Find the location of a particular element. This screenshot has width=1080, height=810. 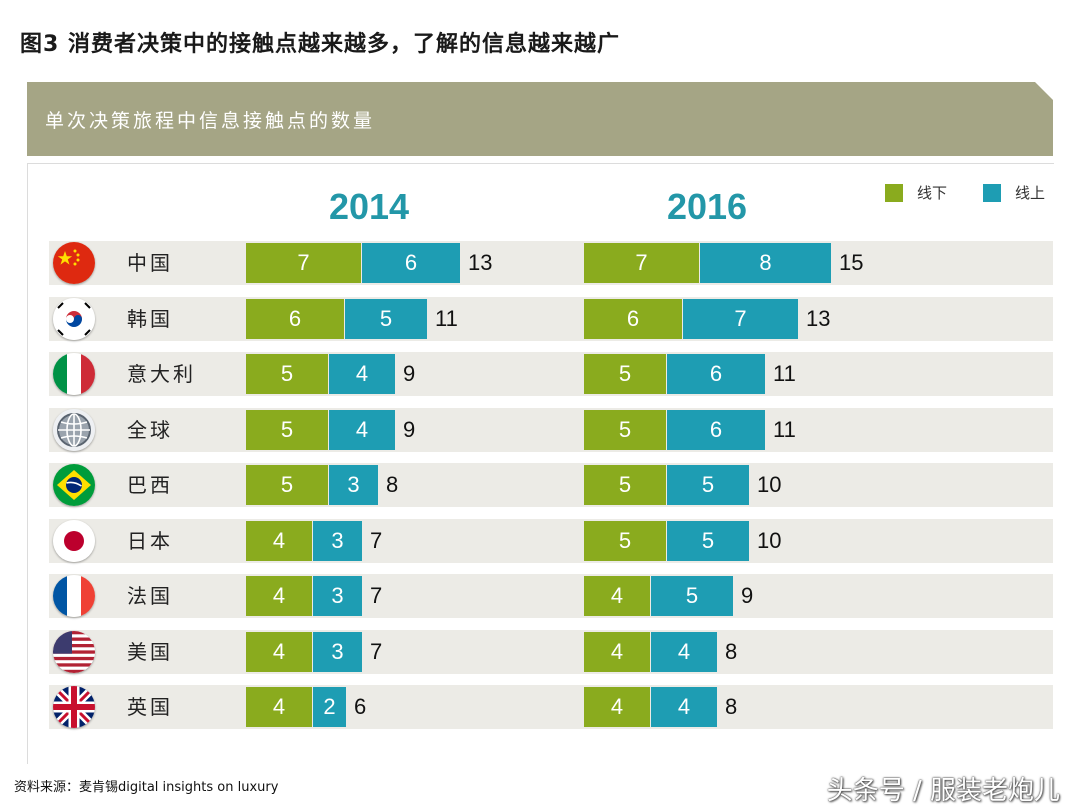

bar-online-2014: 6 is located at coordinates (411, 263).